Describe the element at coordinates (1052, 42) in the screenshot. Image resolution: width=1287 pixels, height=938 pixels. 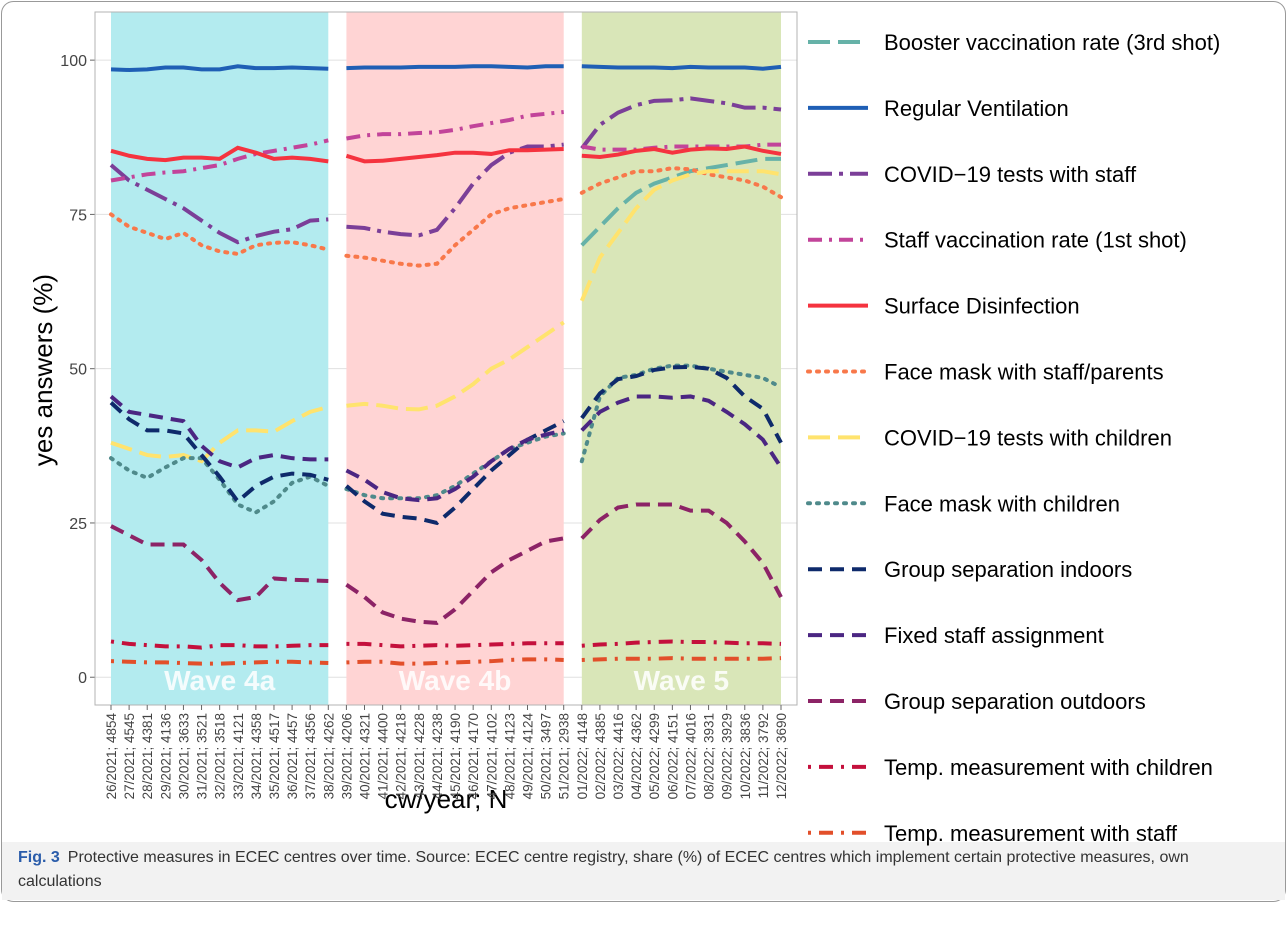
I see `legend-label: Booster vaccination rate (3rd shot)` at that location.